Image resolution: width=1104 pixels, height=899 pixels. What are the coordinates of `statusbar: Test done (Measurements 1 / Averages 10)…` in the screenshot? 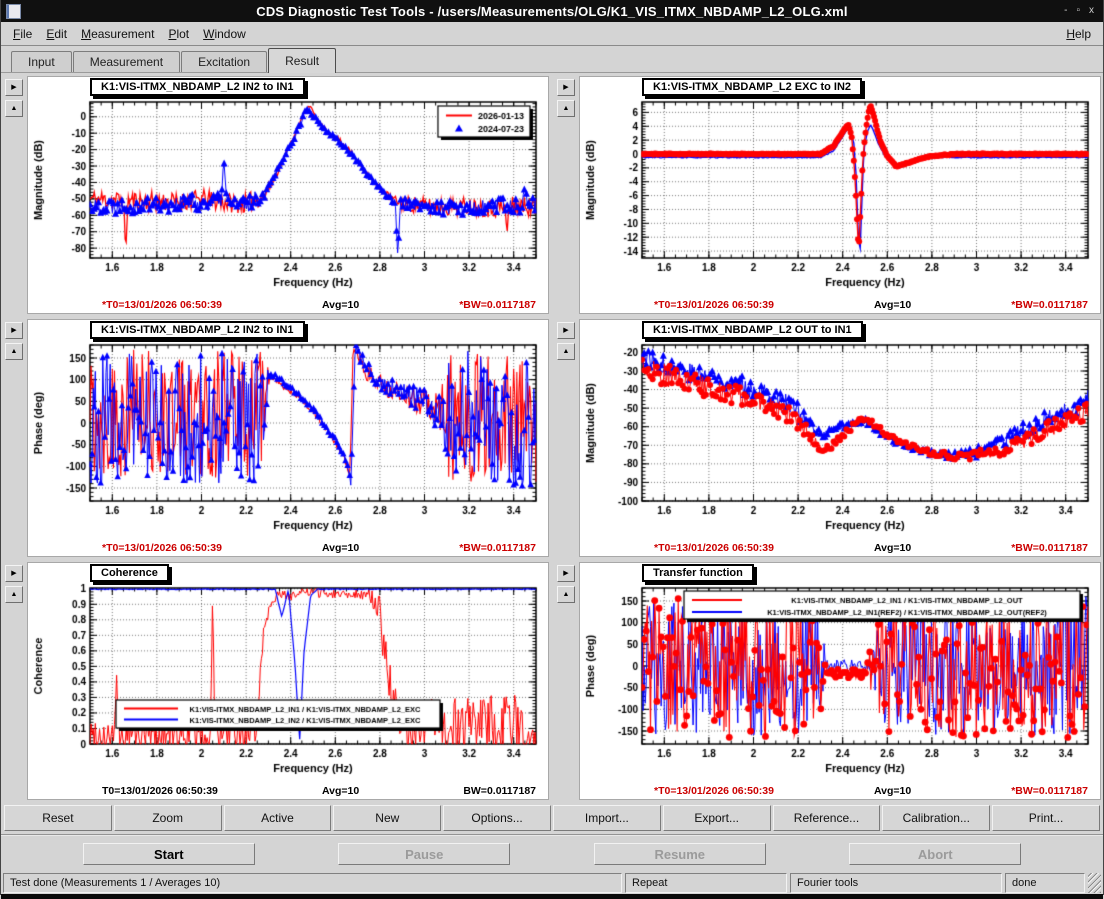 It's located at (552, 883).